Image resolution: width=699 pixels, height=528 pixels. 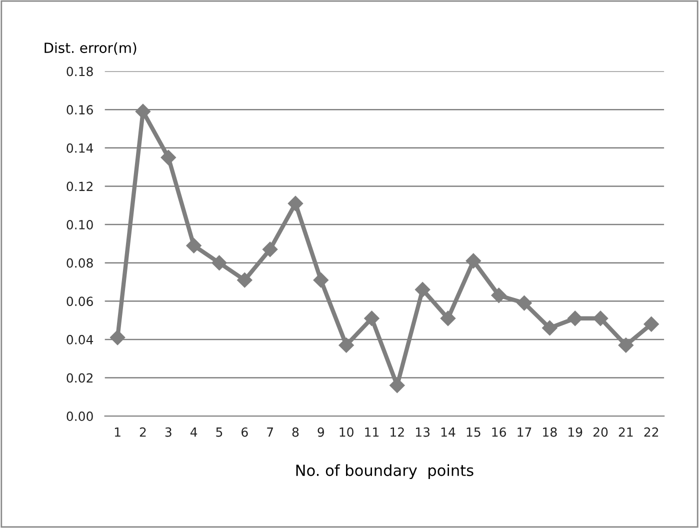 What do you see at coordinates (473, 432) in the screenshot?
I see `x-tick-label: 15` at bounding box center [473, 432].